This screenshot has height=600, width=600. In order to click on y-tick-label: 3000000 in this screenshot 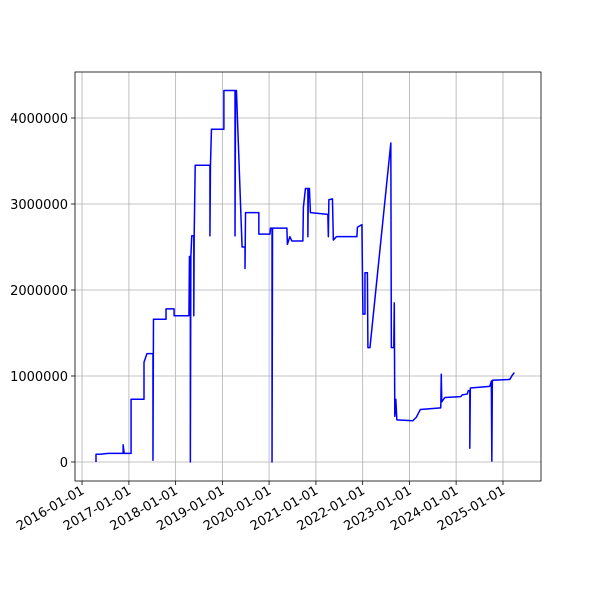, I will do `click(39, 205)`.